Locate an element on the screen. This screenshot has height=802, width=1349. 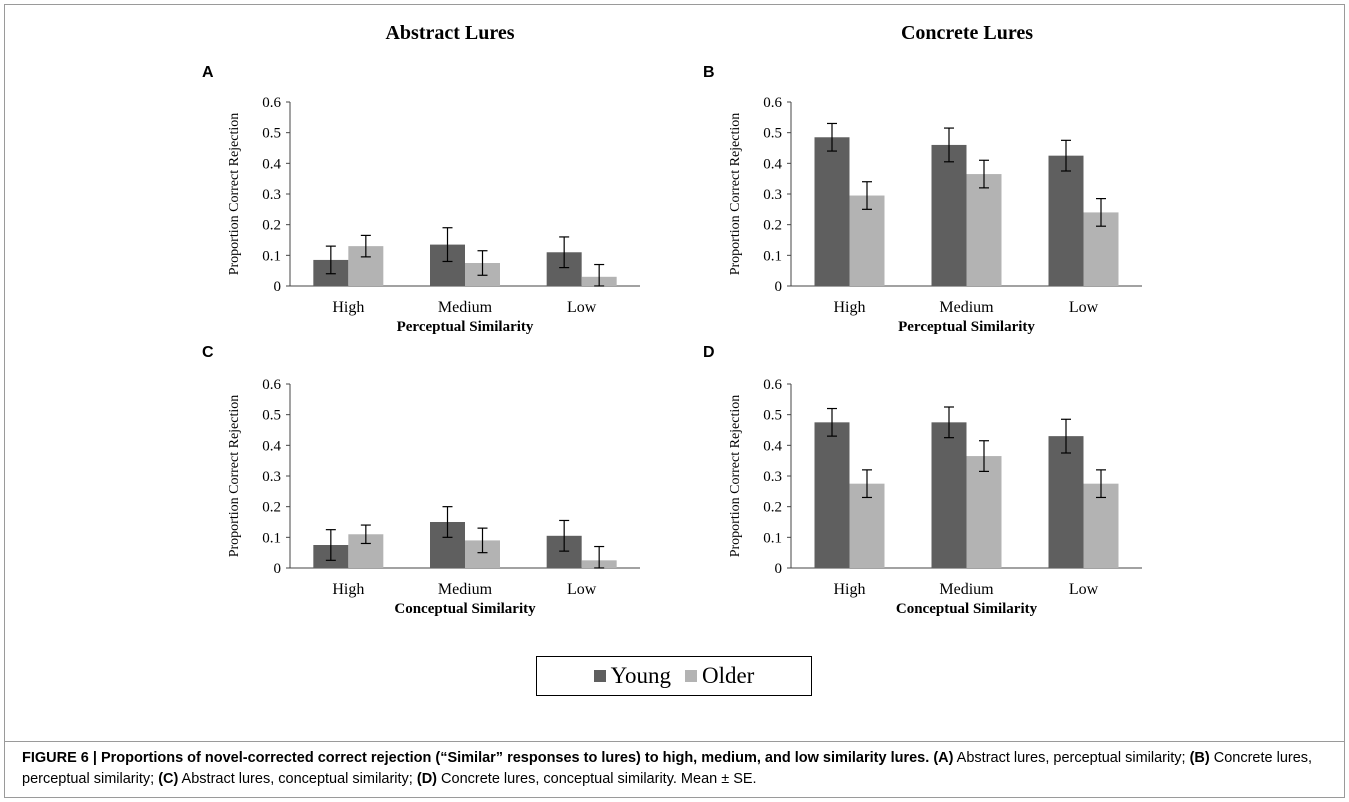
x-axis-label-a: Perceptual Similarity is located at coordinates (465, 327).